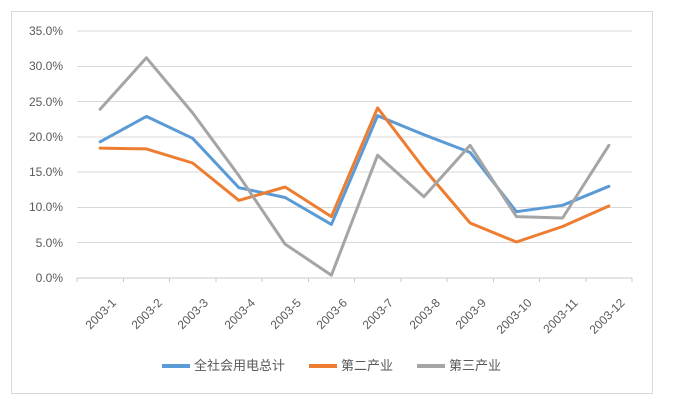 This screenshot has height=412, width=680. Describe the element at coordinates (475, 365) in the screenshot. I see `legend-label: 第三产业` at that location.